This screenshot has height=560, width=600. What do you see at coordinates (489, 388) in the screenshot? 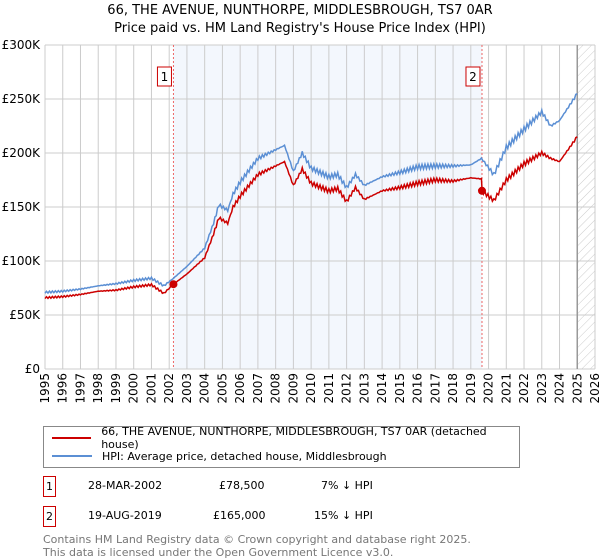
I see `x-tick-label: 2020` at bounding box center [489, 388].